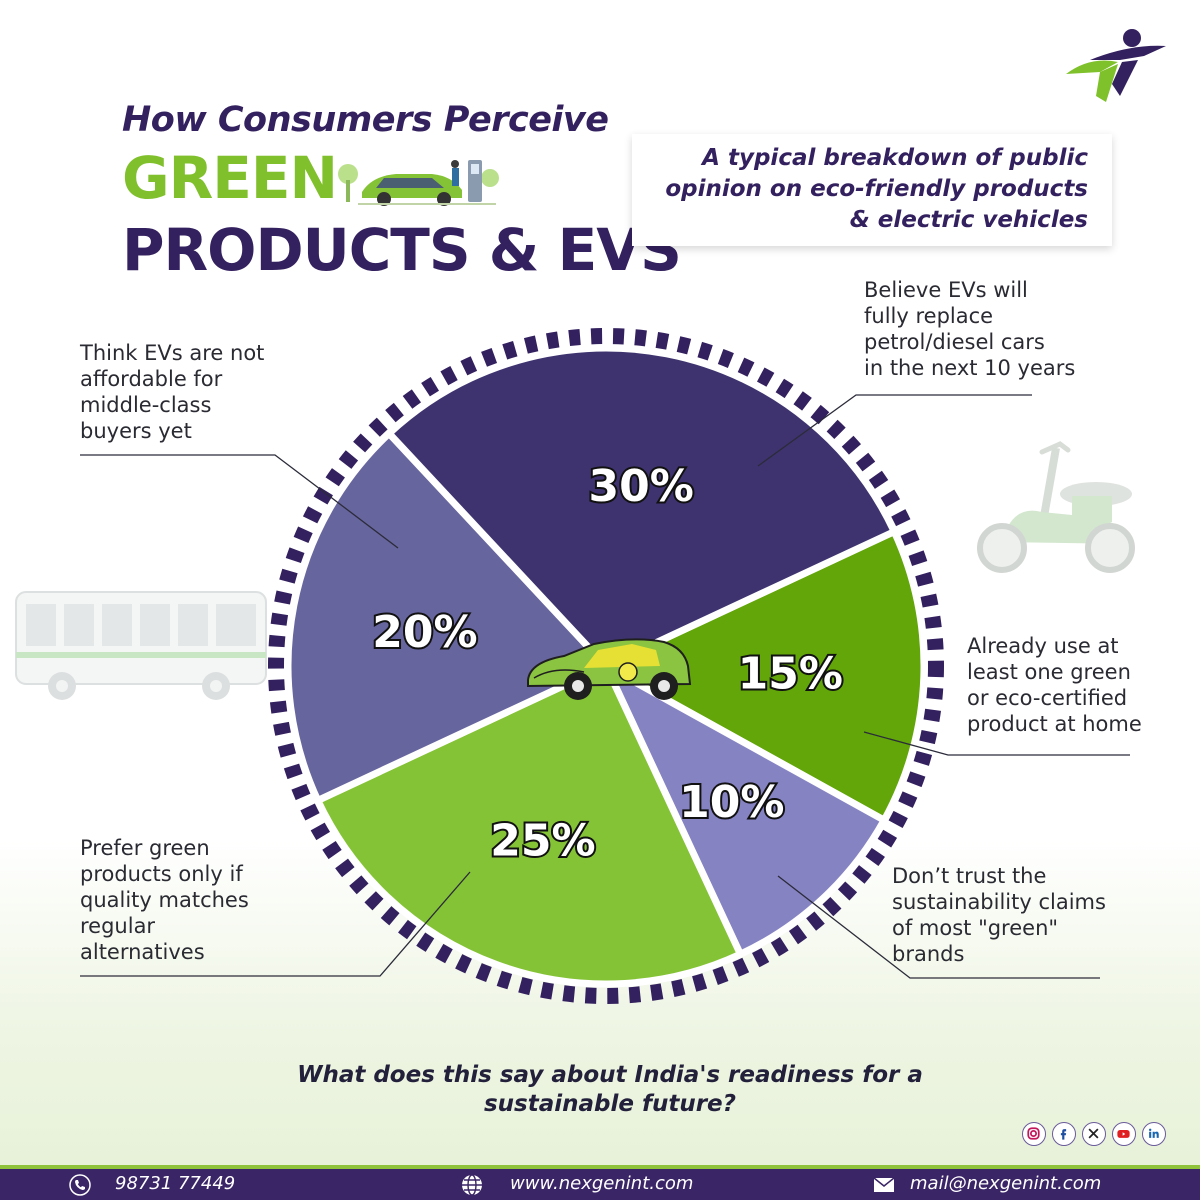 This screenshot has height=1200, width=1200. I want to click on label-line: fully replace, so click(929, 316).